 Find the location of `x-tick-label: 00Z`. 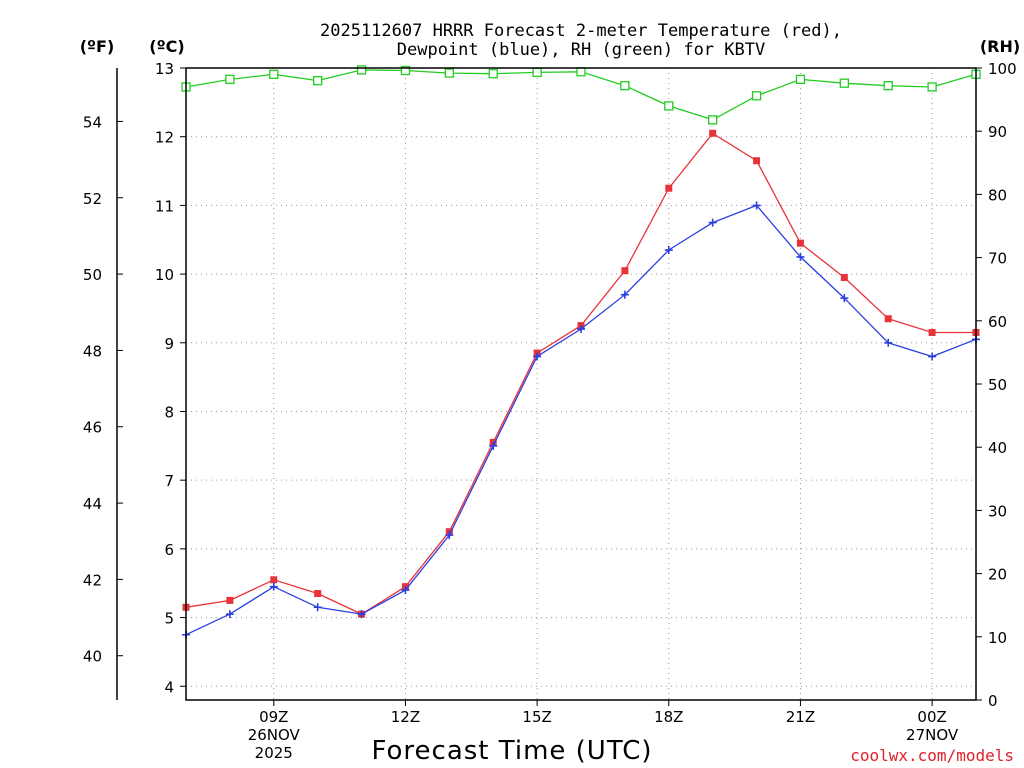

x-tick-label: 00Z is located at coordinates (931, 717).